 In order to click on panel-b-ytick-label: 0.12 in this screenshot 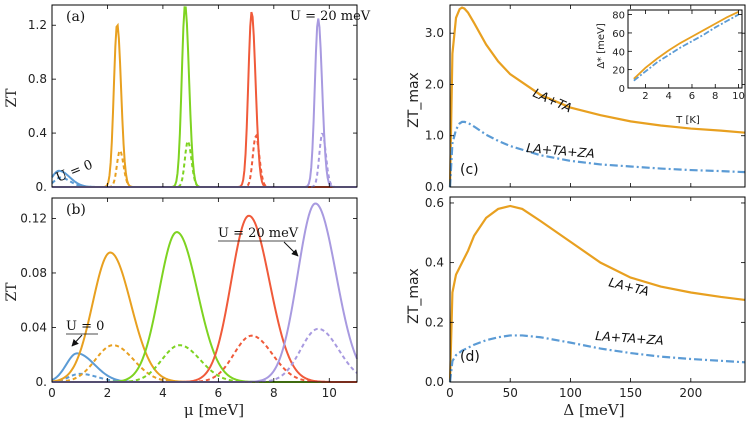, I will do `click(33, 218)`.